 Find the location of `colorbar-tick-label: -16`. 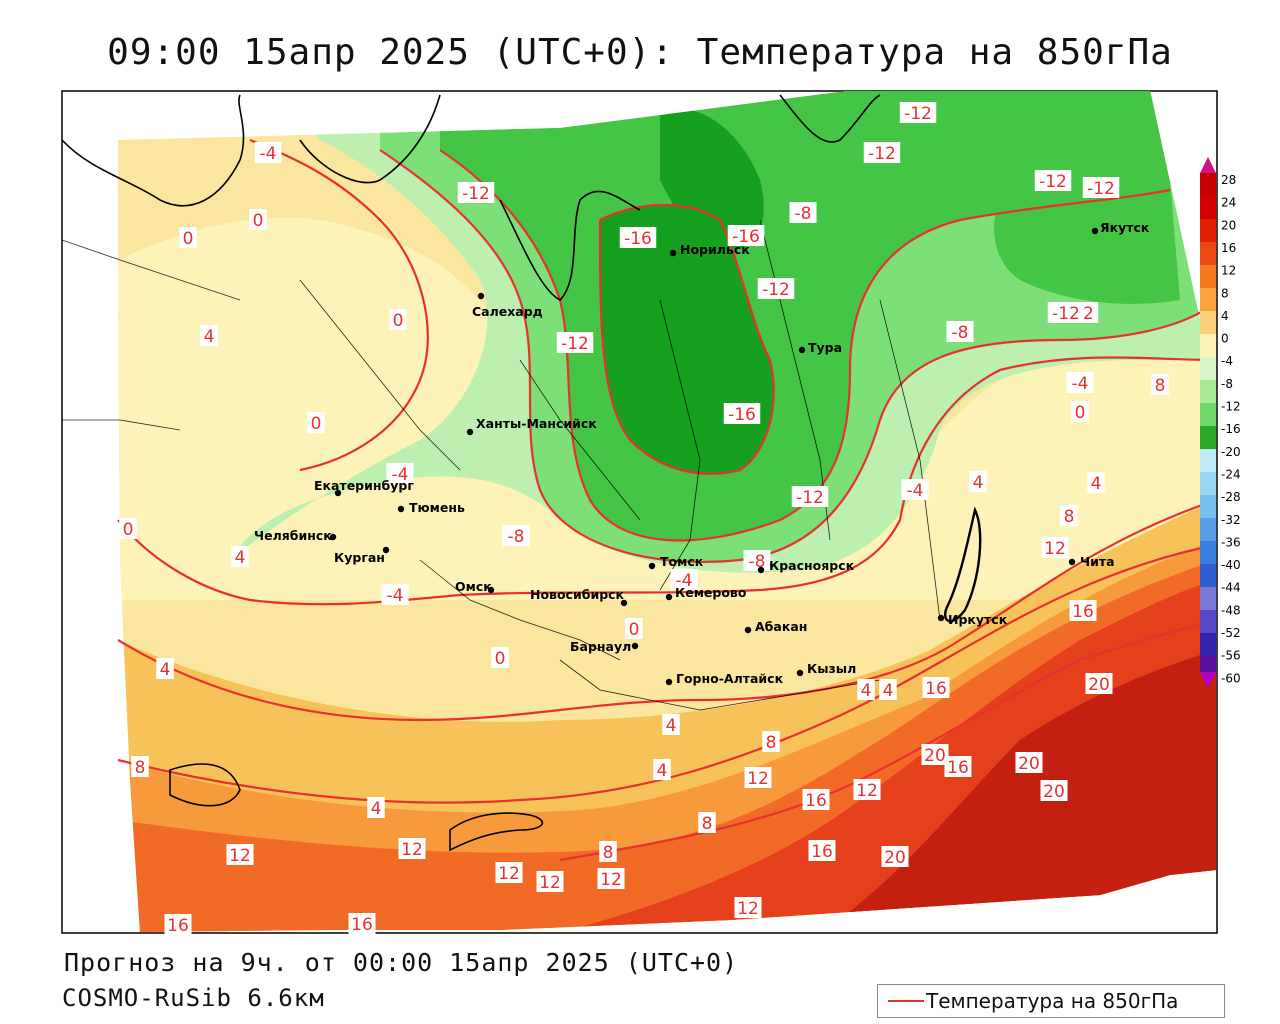

colorbar-tick-label: -16 is located at coordinates (1231, 429).